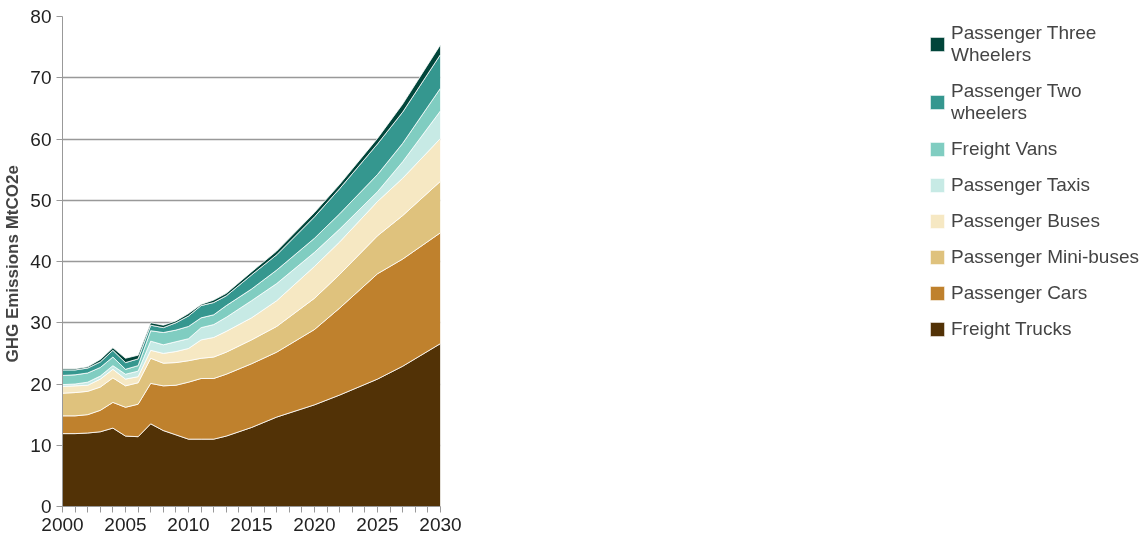 The height and width of the screenshot is (546, 1145). I want to click on y-tick-label: 80, so click(41, 16).